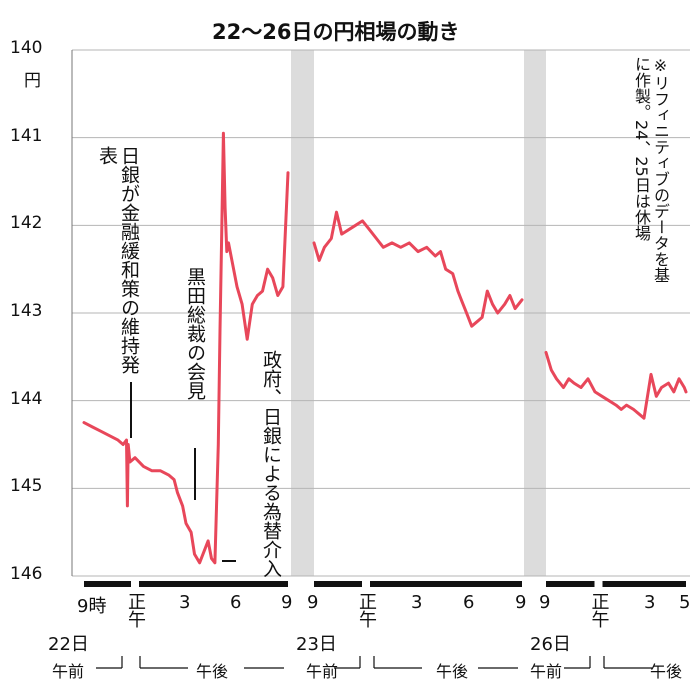 The width and height of the screenshot is (696, 700). Describe the element at coordinates (131, 410) in the screenshot. I see `annotation-boj-leader` at that location.